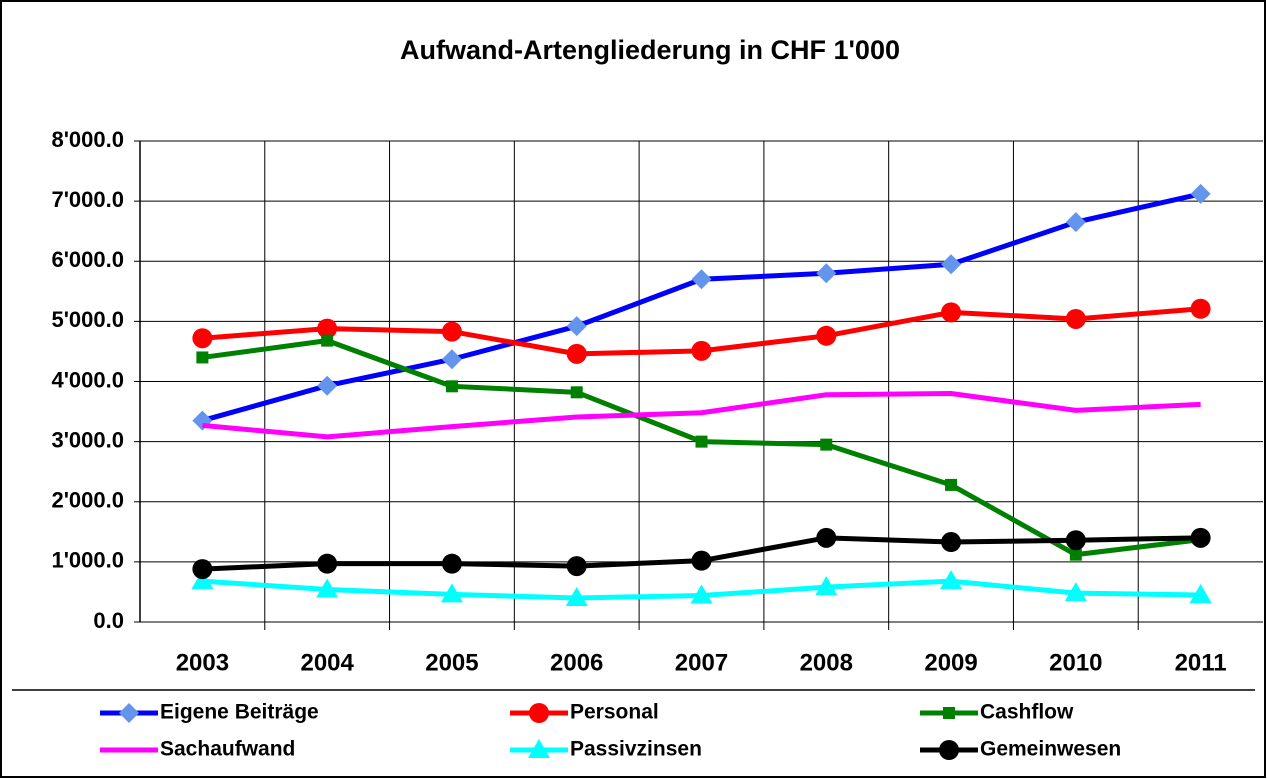 This screenshot has height=779, width=1268. Describe the element at coordinates (227, 749) in the screenshot. I see `legend-label: Sachaufwand` at that location.